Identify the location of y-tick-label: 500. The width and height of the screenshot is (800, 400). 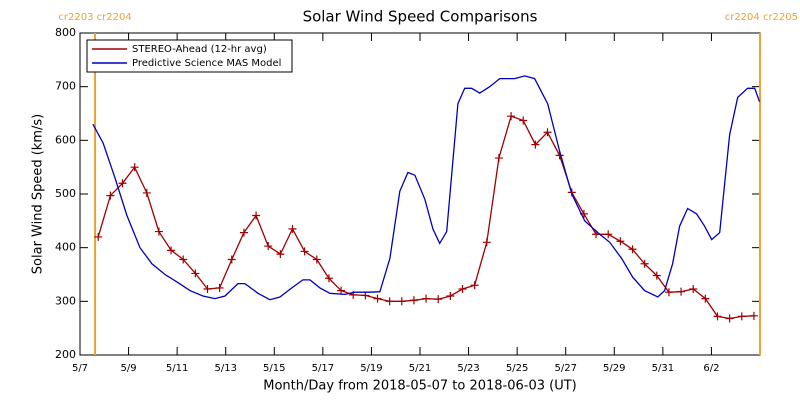
(65, 193).